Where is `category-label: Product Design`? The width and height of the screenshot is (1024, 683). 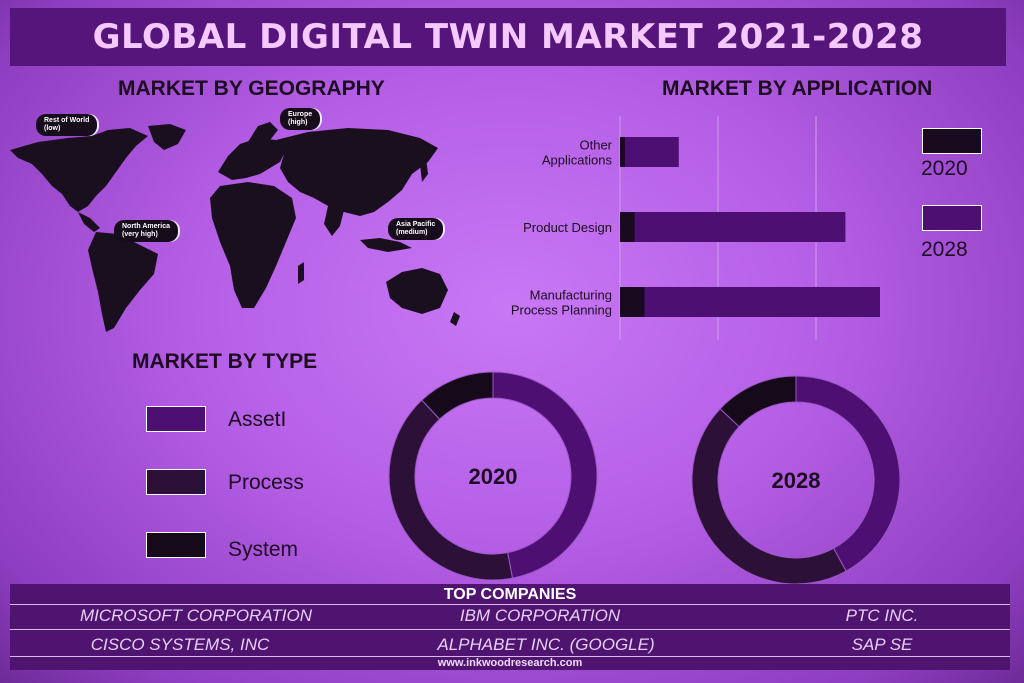 category-label: Product Design is located at coordinates (567, 227).